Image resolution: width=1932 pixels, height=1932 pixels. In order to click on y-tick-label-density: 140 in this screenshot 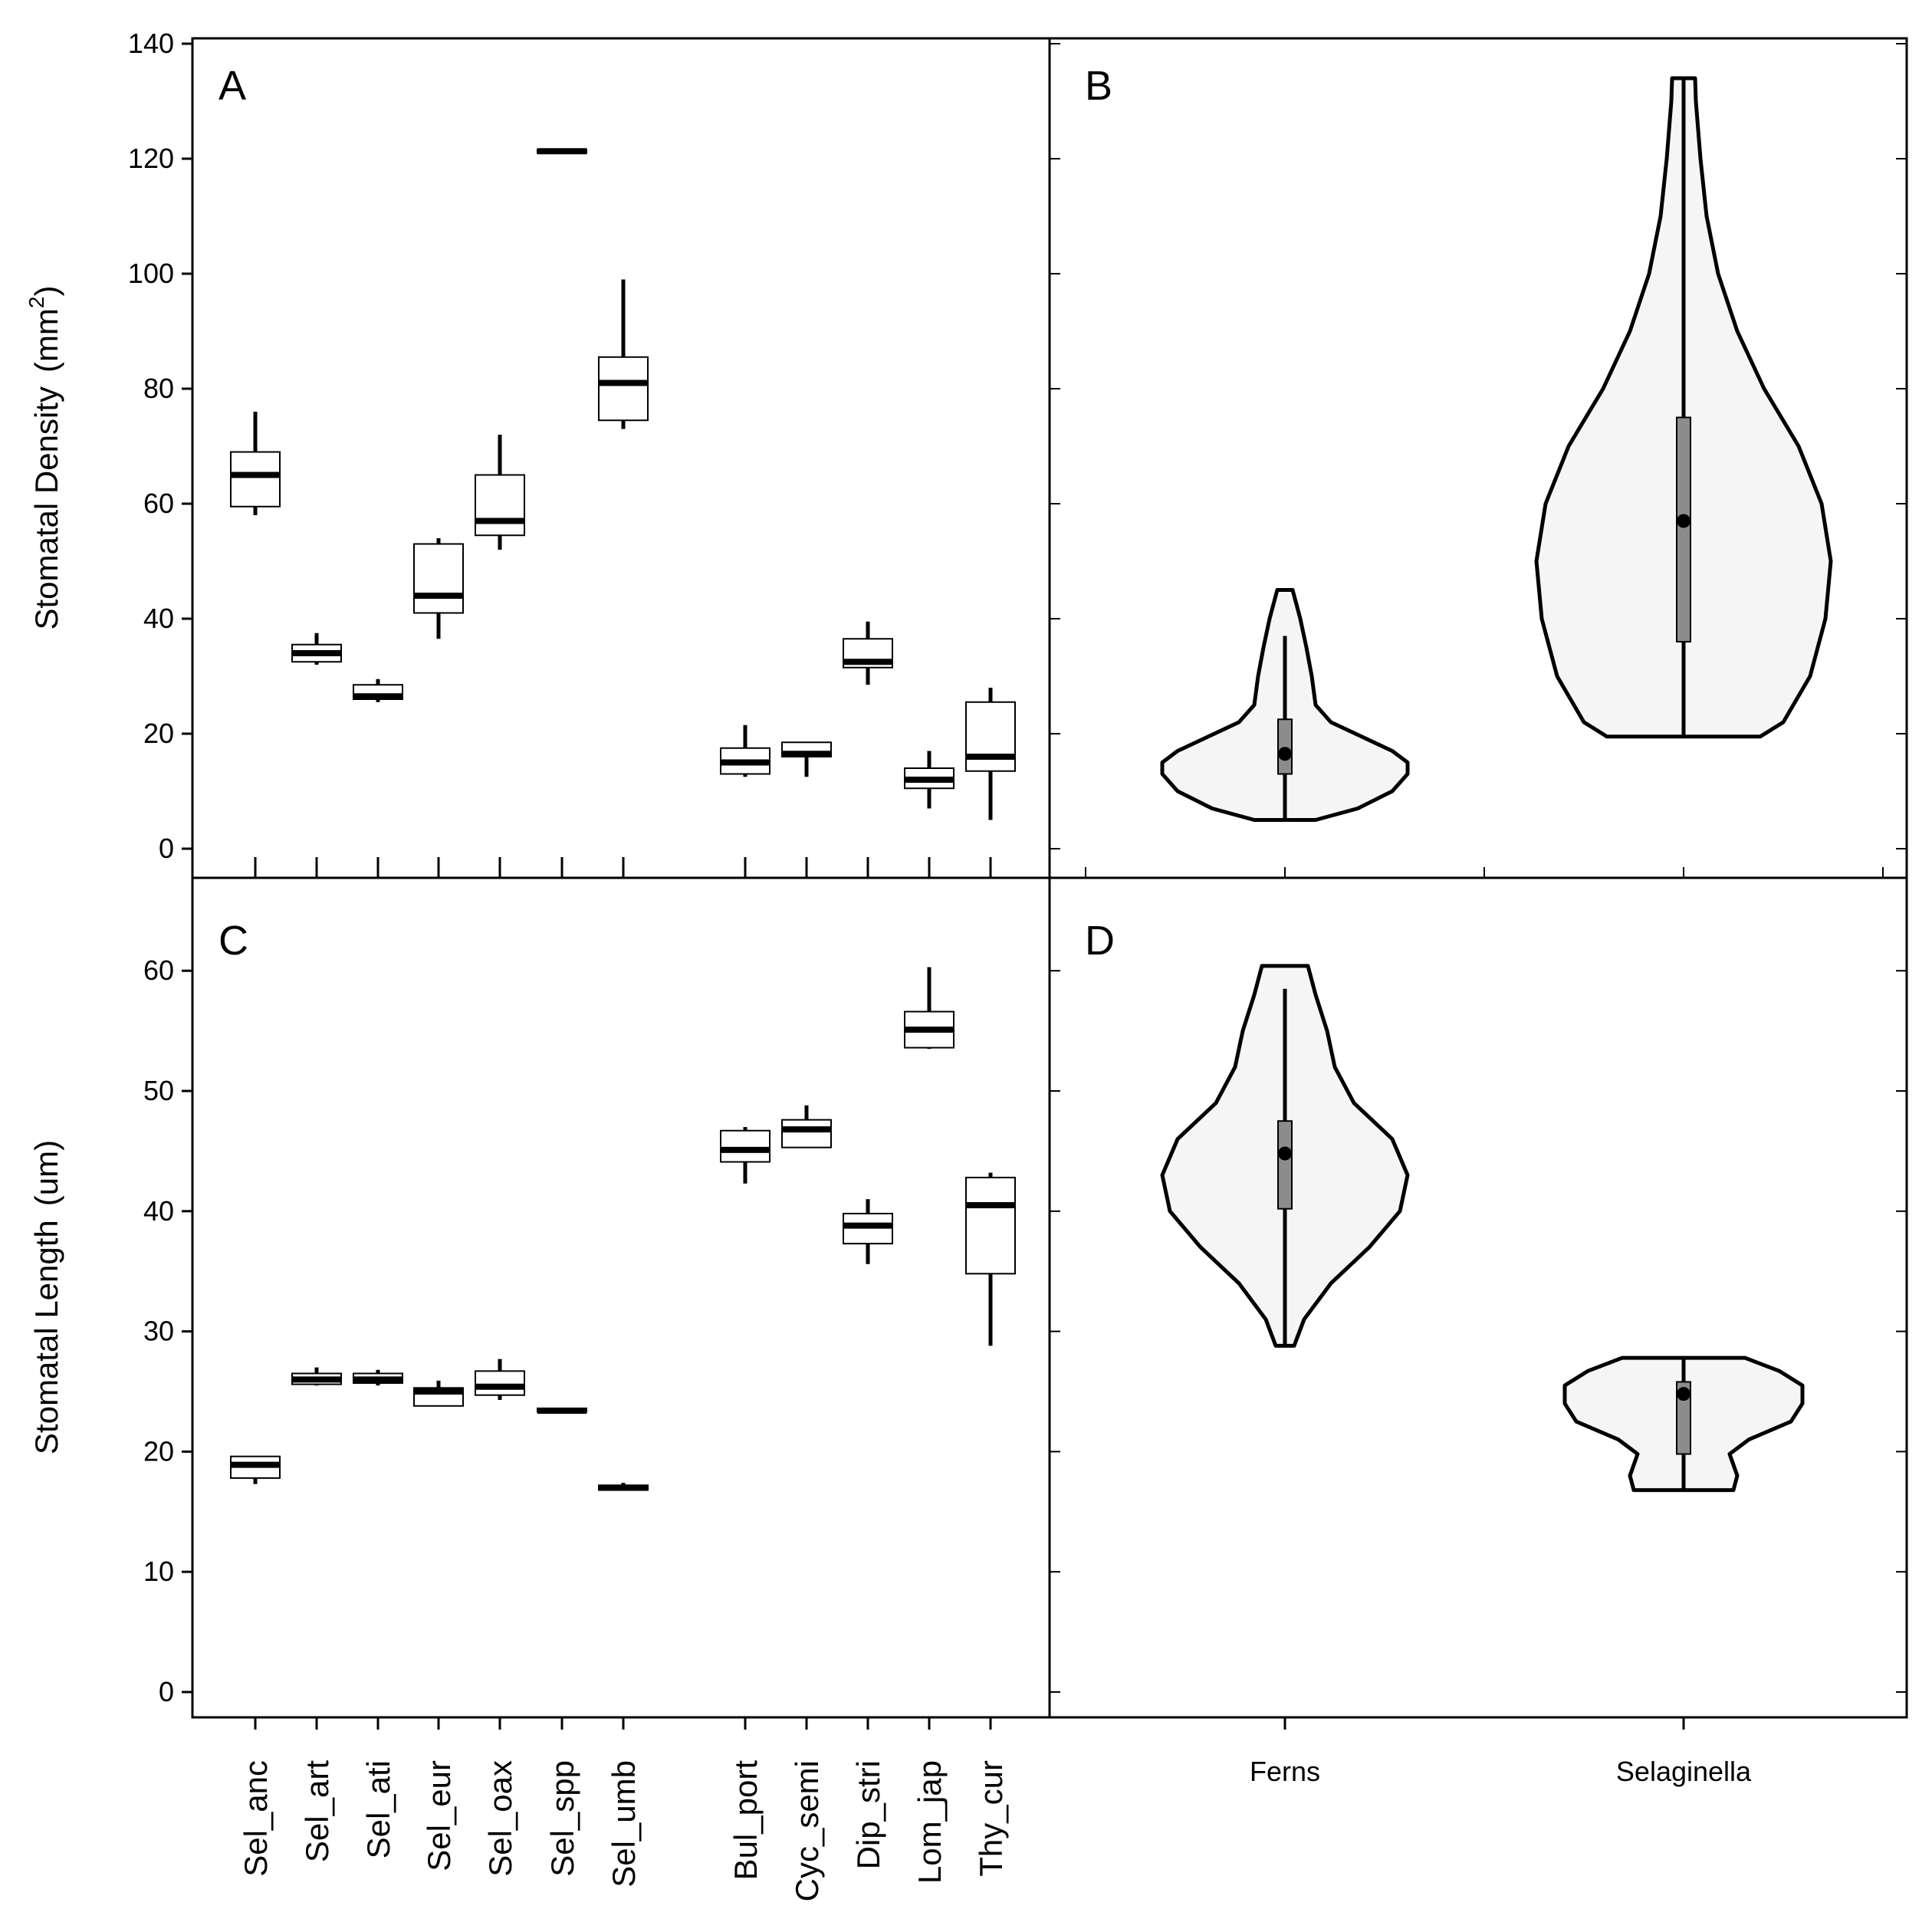, I will do `click(151, 43)`.